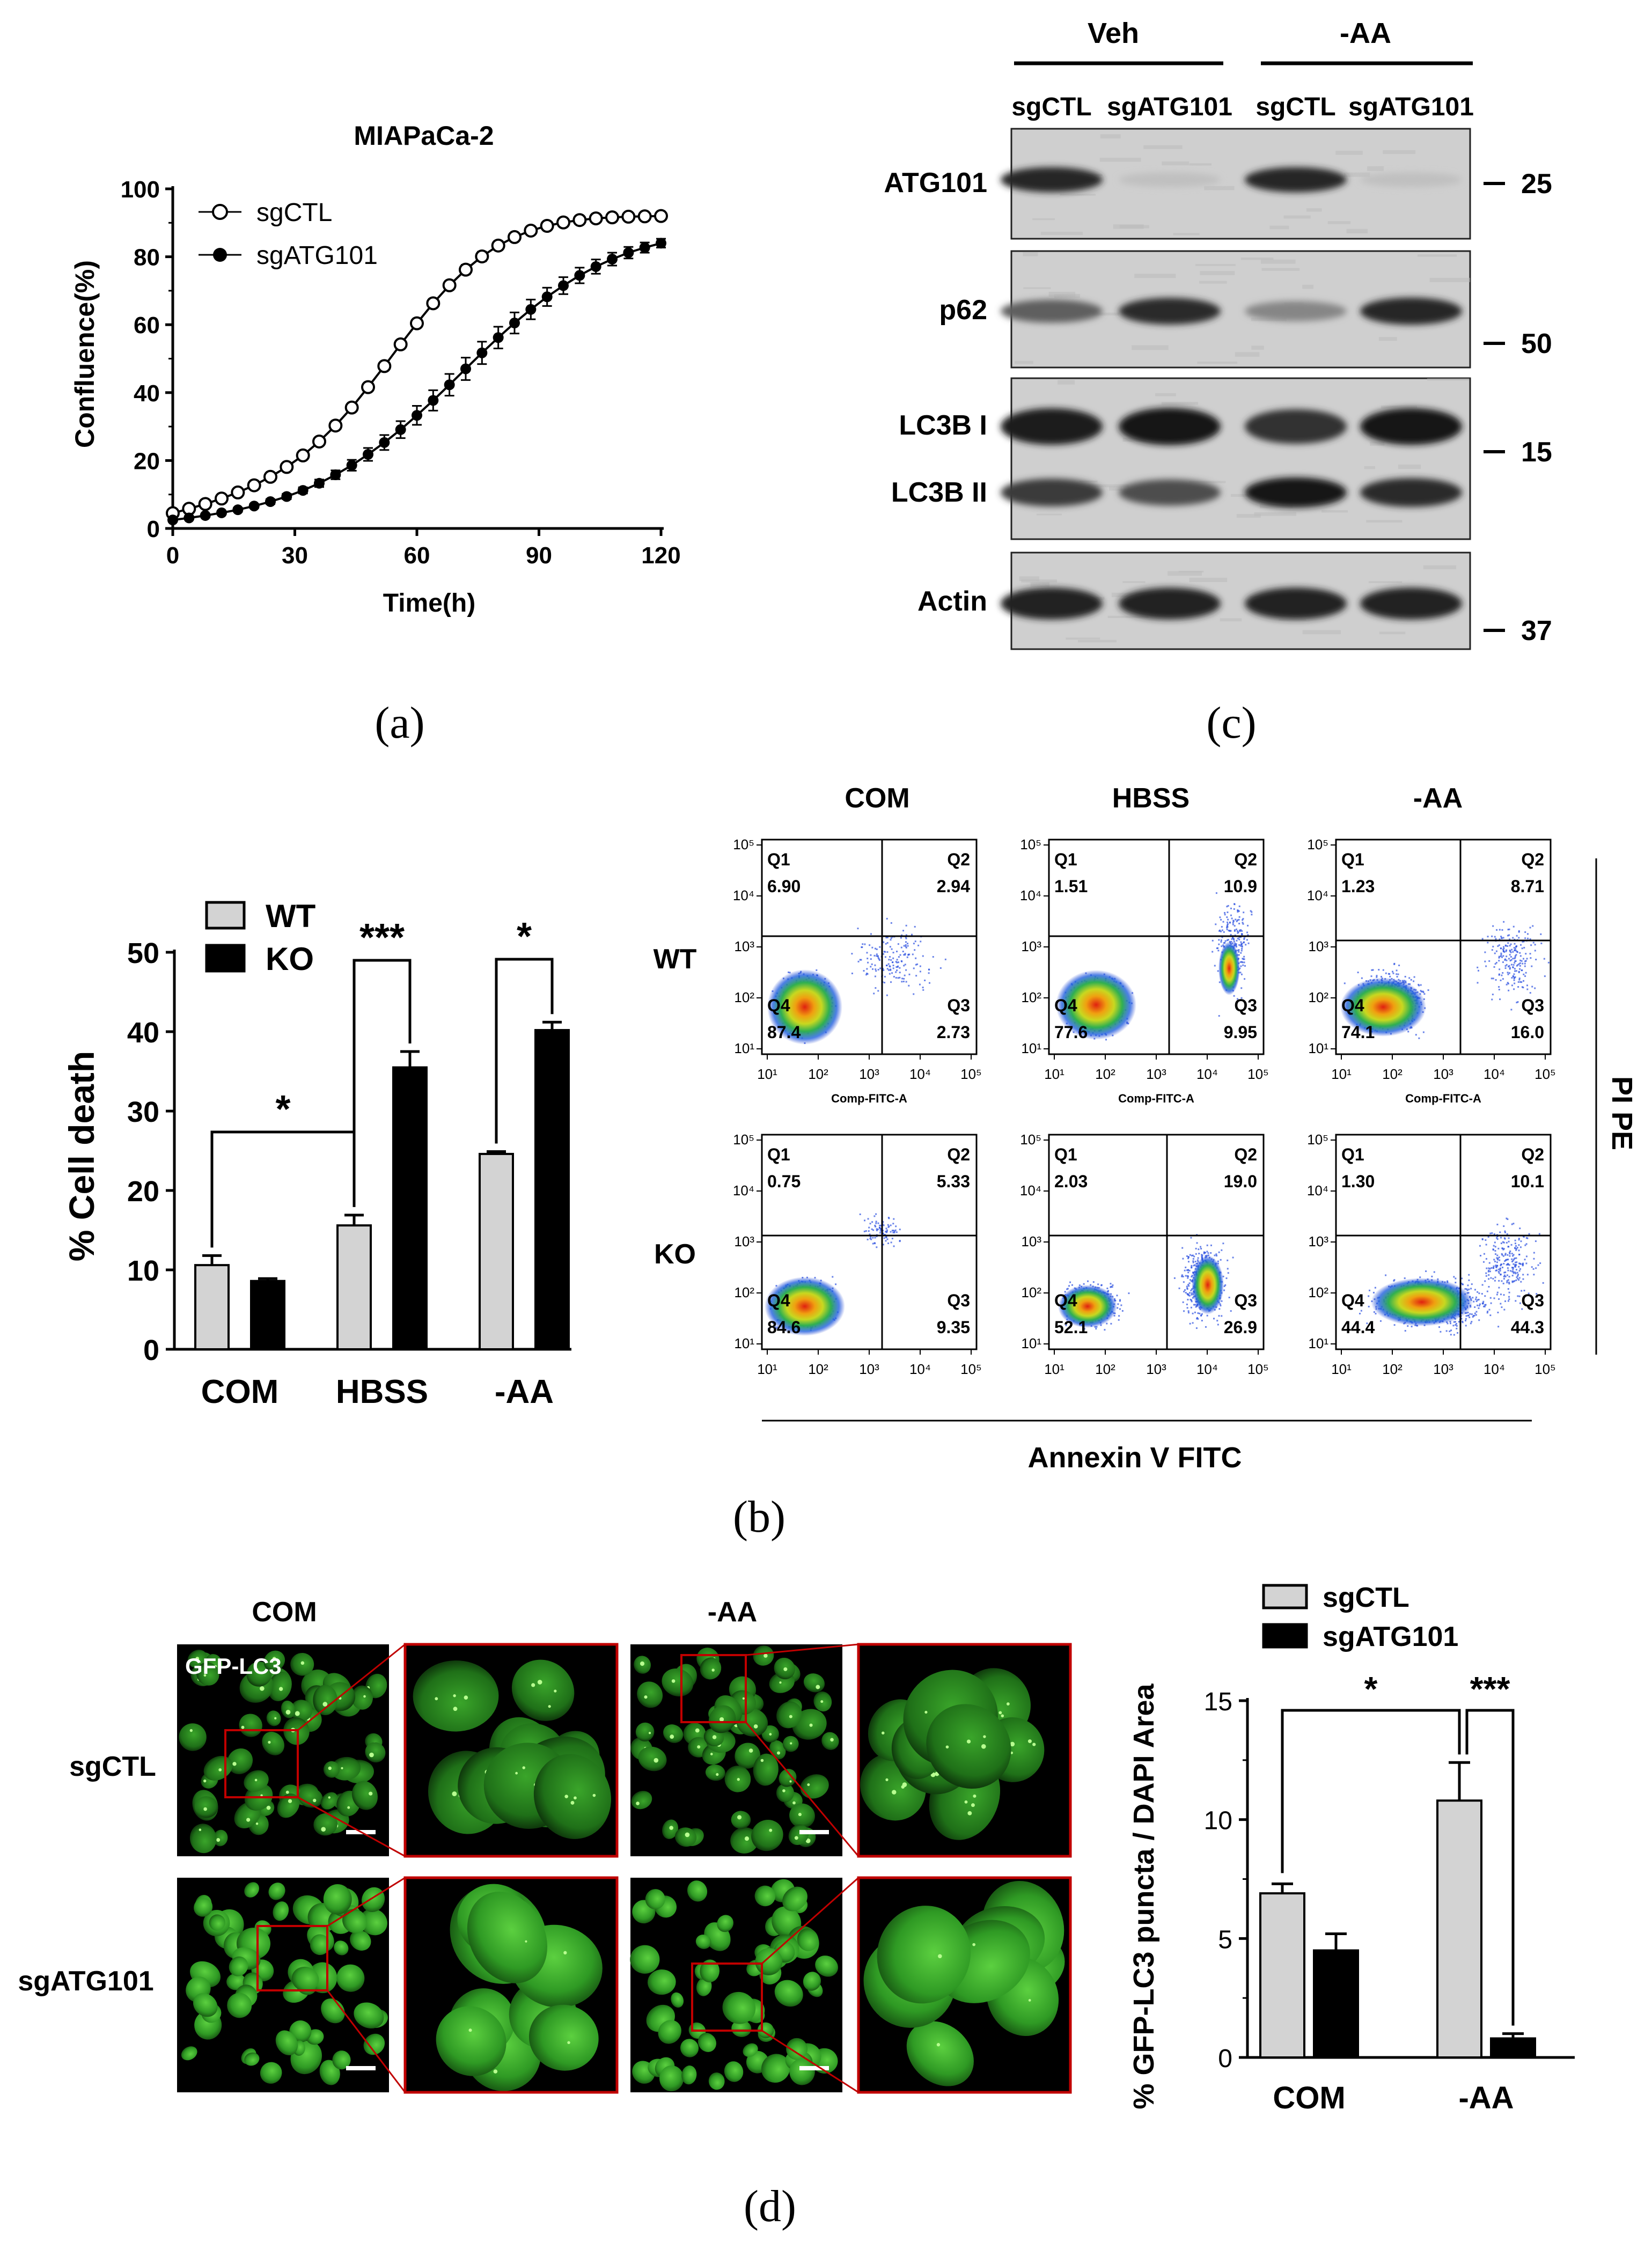 This screenshot has height=2242, width=1652. I want to click on flow-q3-name: Q3, so click(959, 1300).